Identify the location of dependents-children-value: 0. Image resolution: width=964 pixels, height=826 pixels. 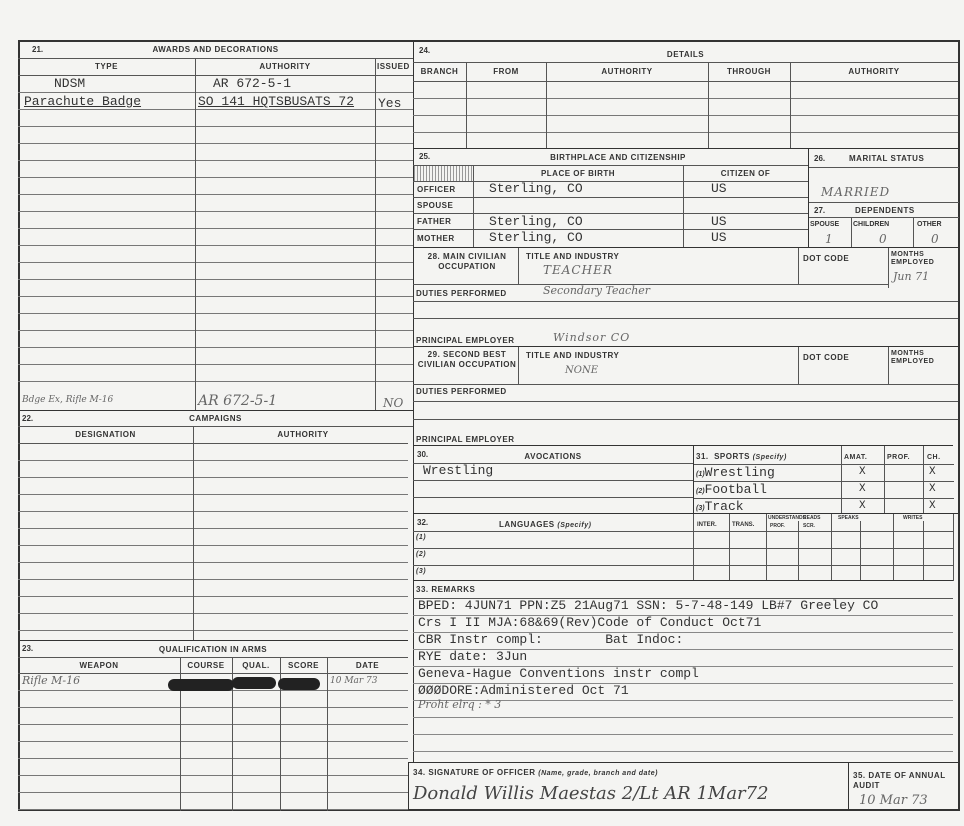
(883, 239).